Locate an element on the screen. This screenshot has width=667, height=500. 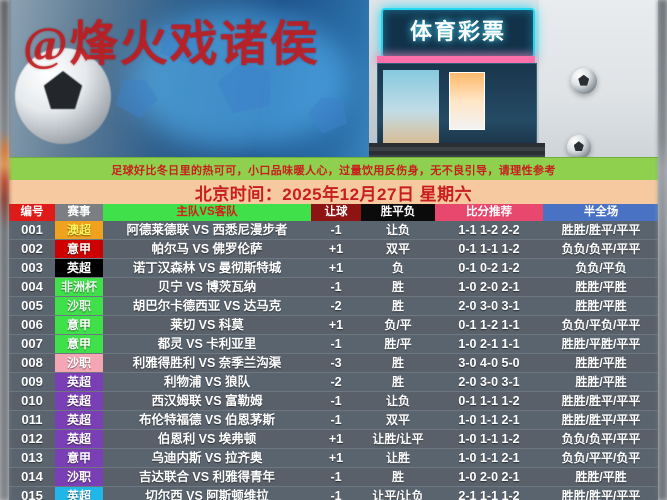
row-teams: 阿德莱德联 VS 西悉尼漫步者 is located at coordinates (207, 230).